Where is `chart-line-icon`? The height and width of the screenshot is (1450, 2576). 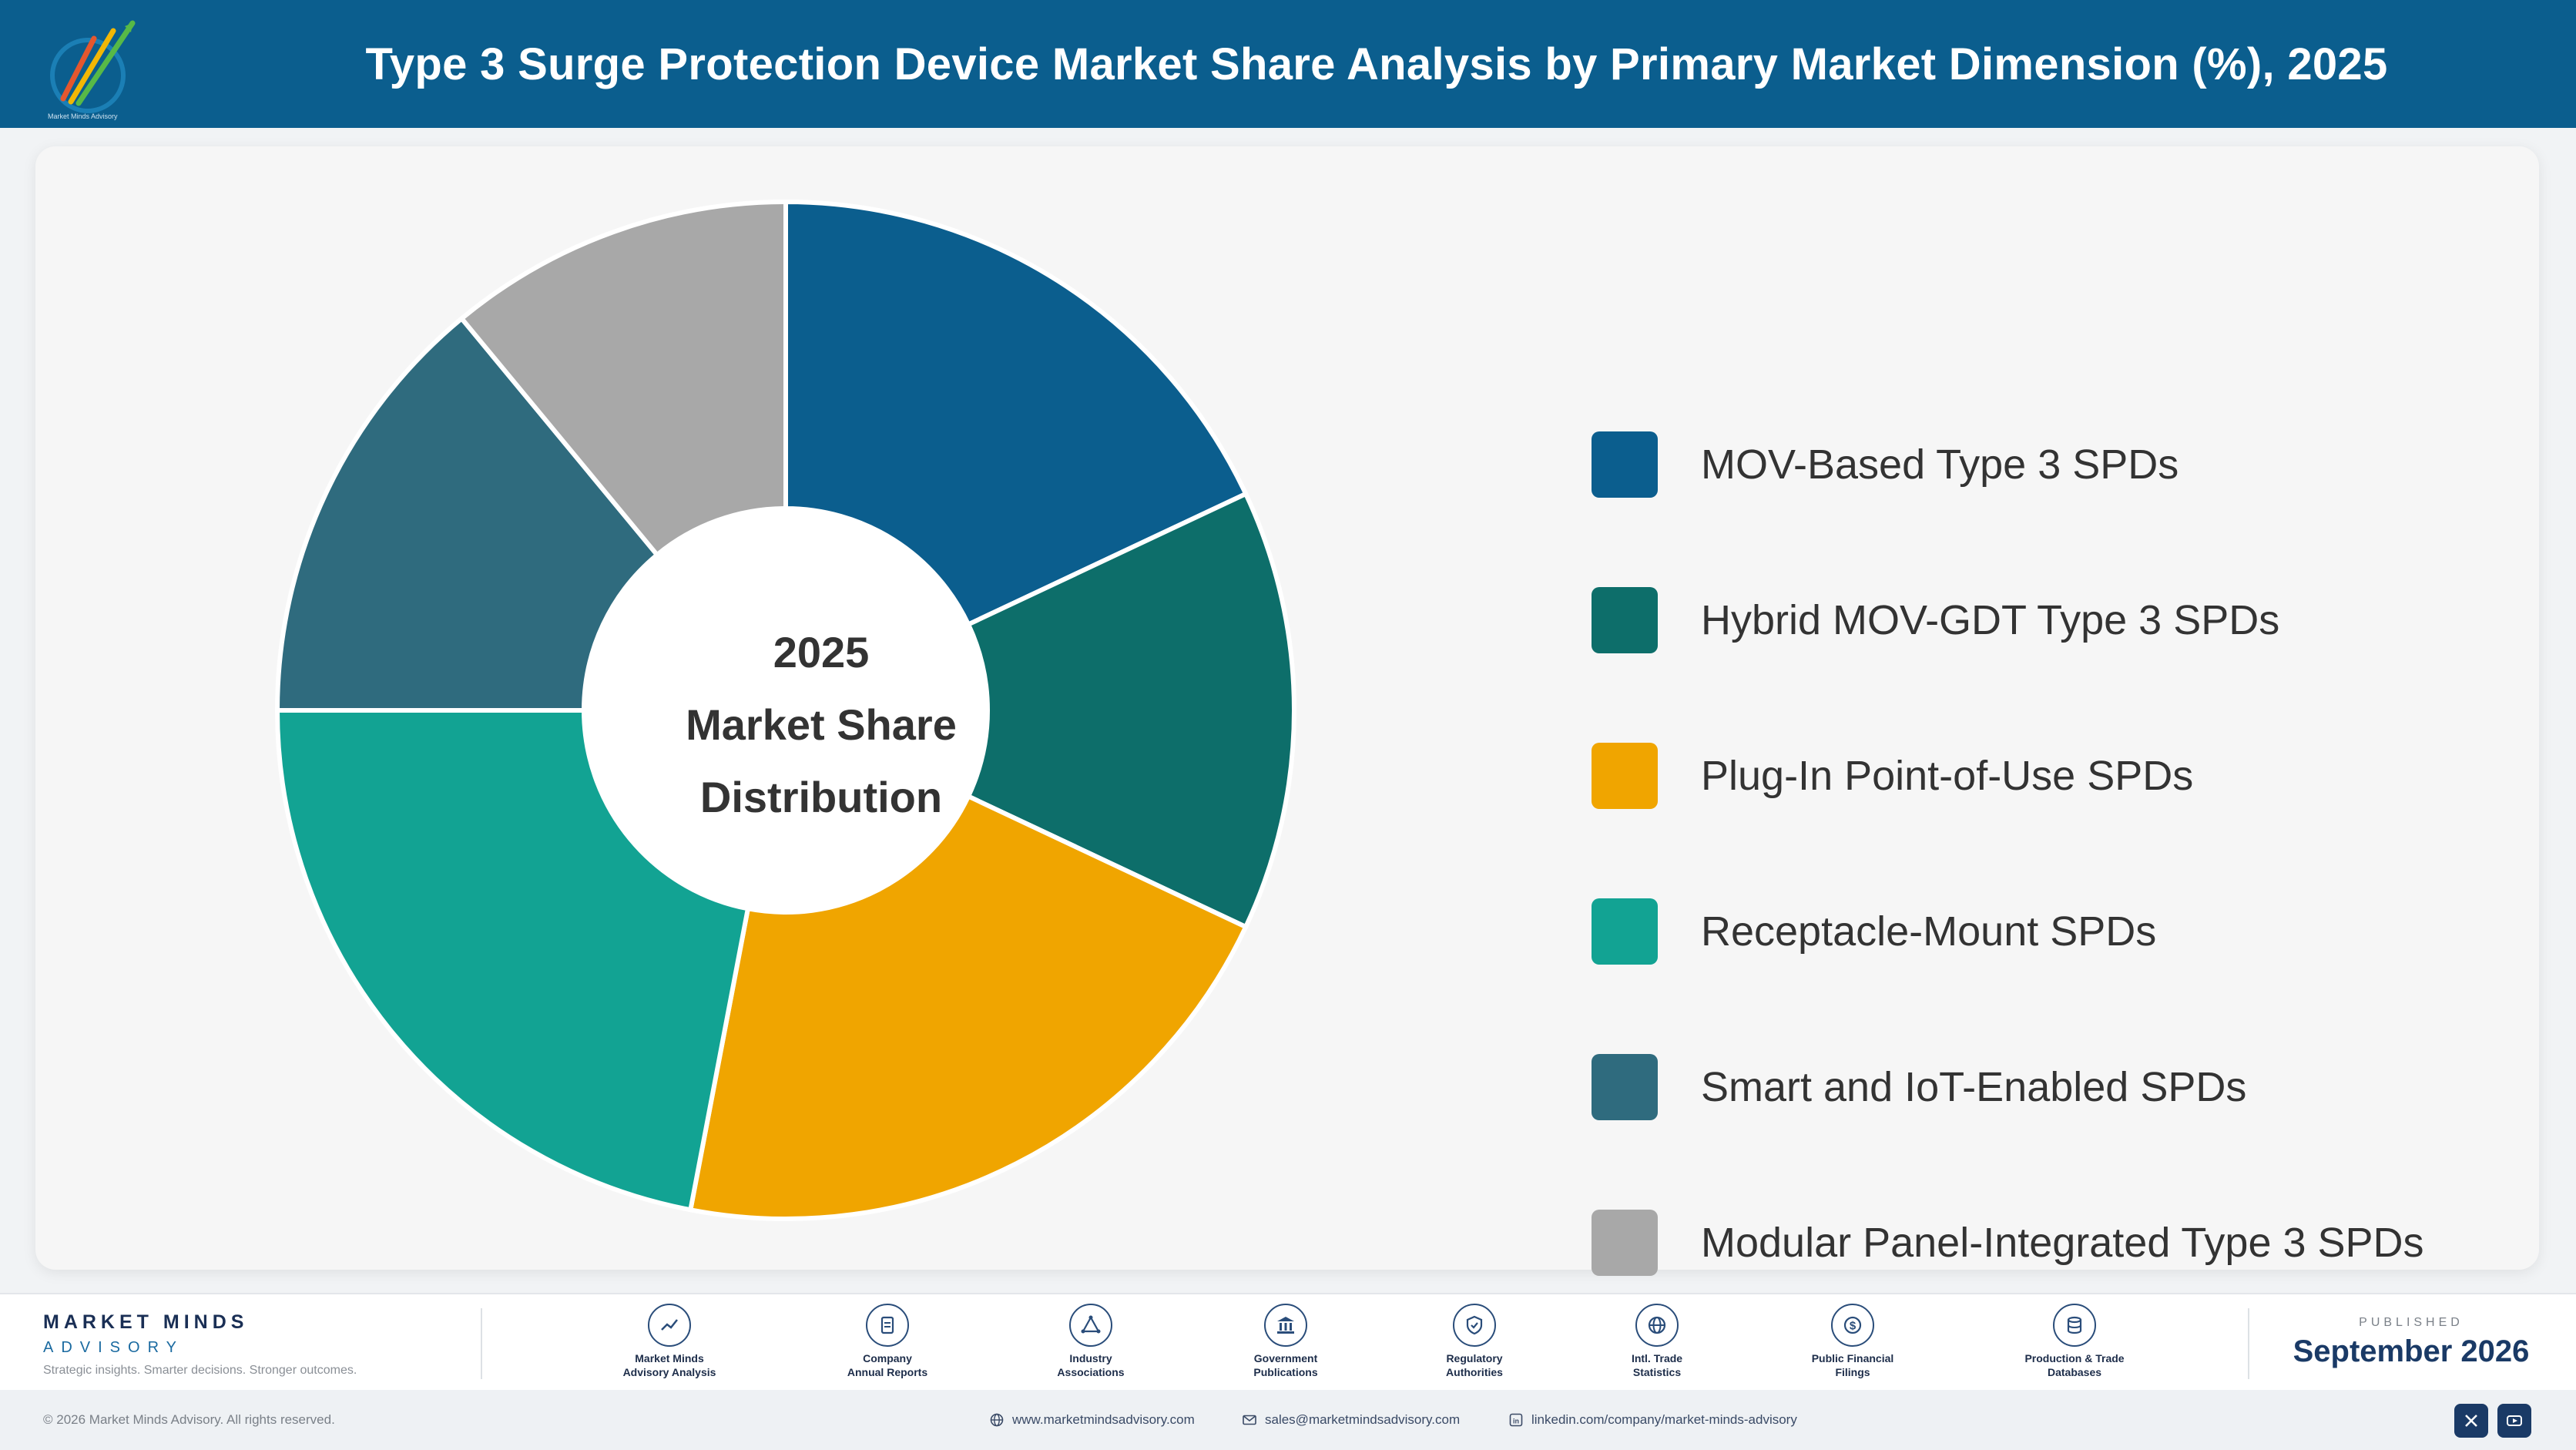 chart-line-icon is located at coordinates (669, 1325).